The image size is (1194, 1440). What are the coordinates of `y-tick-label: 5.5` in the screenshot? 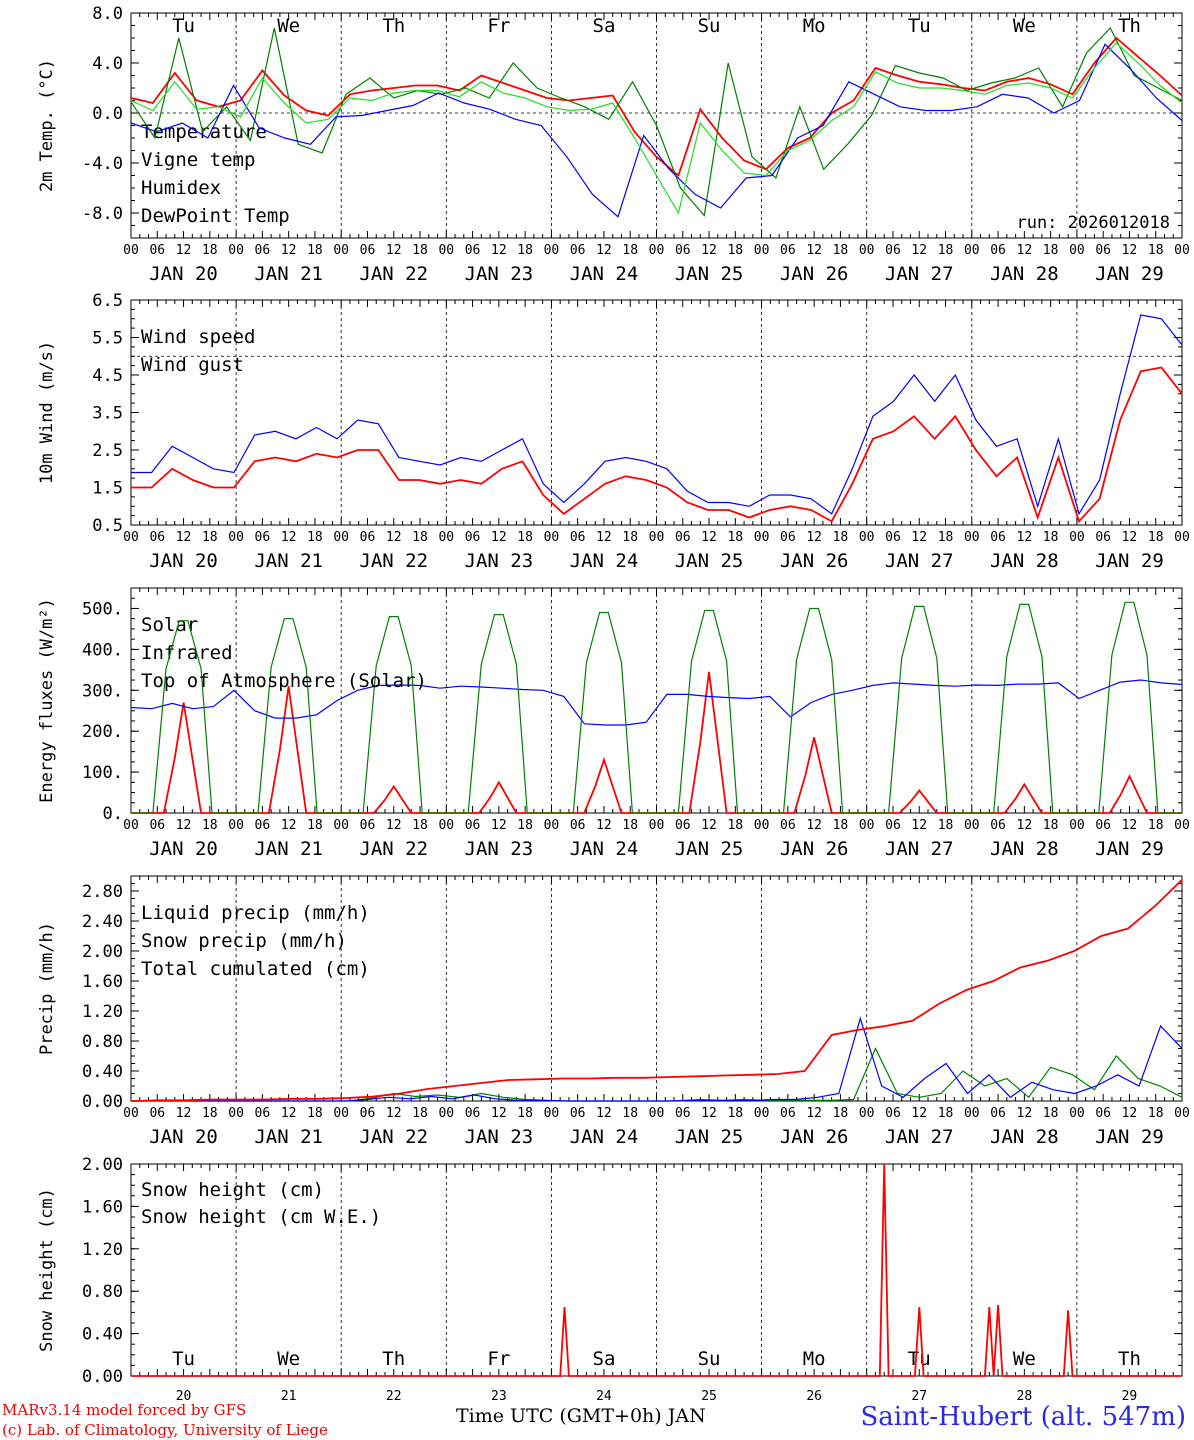 It's located at (107, 339).